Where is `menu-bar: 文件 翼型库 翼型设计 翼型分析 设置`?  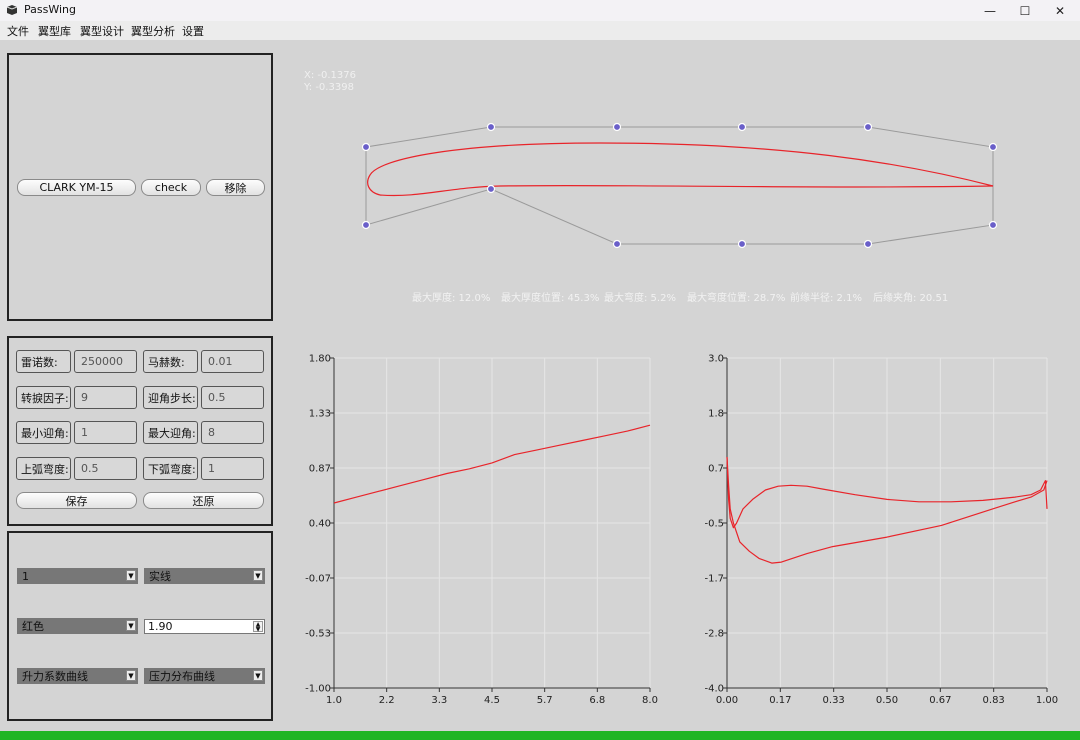 menu-bar: 文件 翼型库 翼型设计 翼型分析 设置 is located at coordinates (540, 30).